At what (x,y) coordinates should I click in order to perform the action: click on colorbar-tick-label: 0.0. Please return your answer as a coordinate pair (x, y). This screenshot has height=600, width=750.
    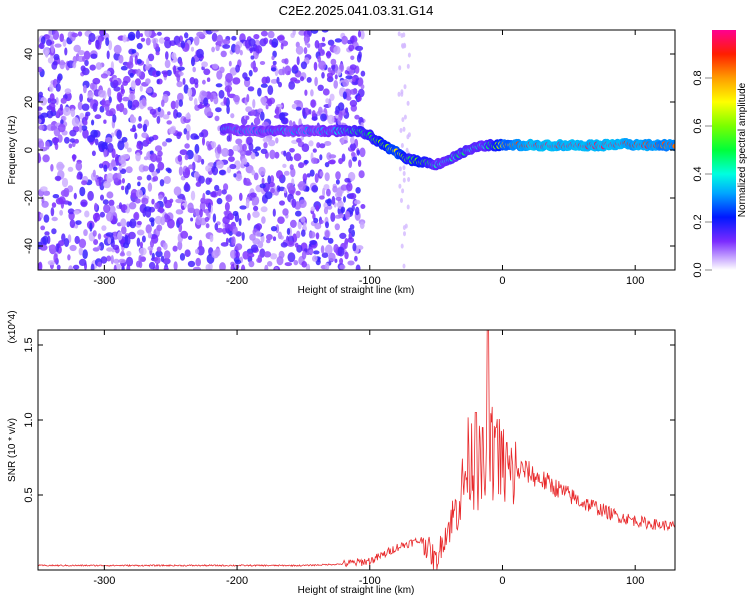
    Looking at the image, I should click on (698, 269).